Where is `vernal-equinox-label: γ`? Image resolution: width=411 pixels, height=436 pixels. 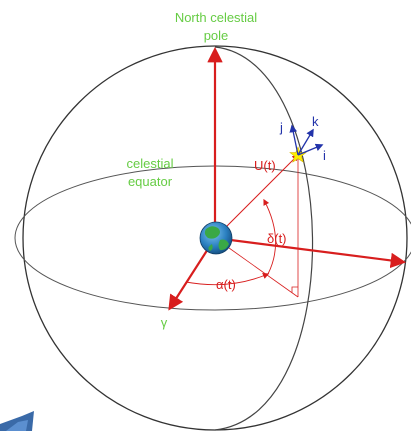
vernal-equinox-label: γ is located at coordinates (164, 322).